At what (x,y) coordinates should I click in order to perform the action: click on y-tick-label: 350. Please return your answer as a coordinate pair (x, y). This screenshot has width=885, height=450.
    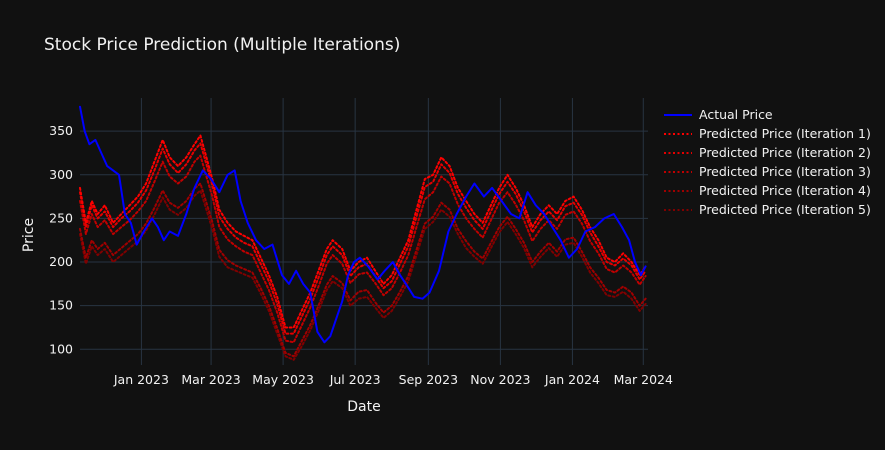
    Looking at the image, I should click on (61, 130).